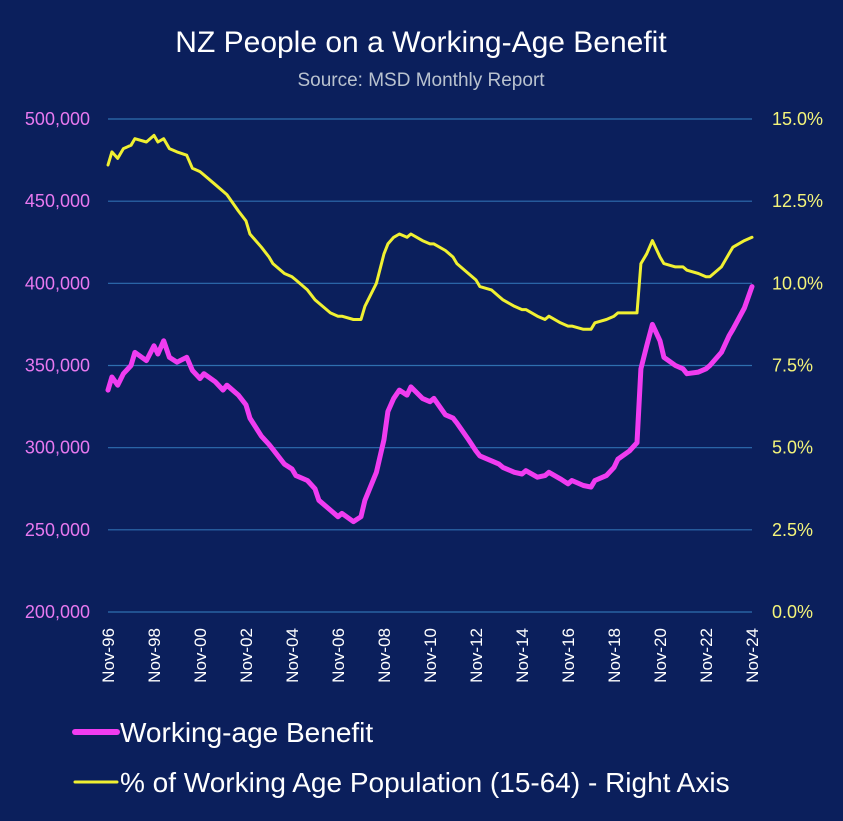 The image size is (843, 821). I want to click on left-axis-tick-label: 350,000, so click(57, 366).